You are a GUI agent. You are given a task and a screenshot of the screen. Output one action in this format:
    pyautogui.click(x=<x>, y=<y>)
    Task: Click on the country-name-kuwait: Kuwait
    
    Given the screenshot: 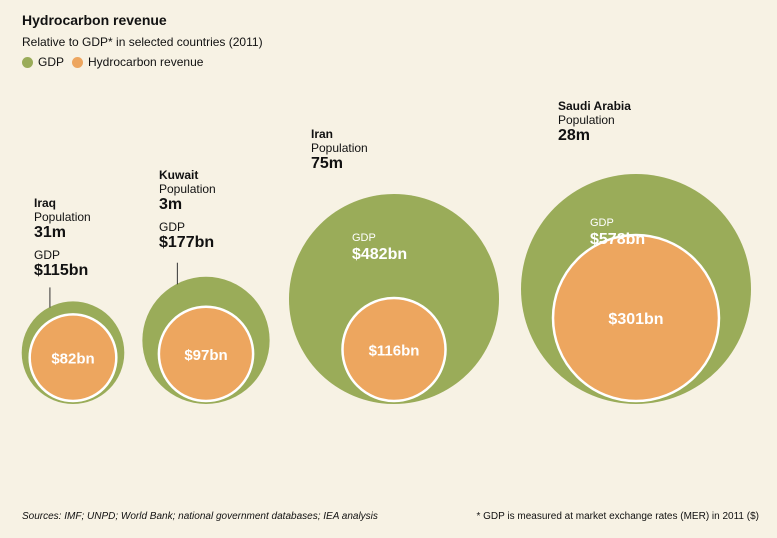 What is the action you would take?
    pyautogui.click(x=179, y=175)
    